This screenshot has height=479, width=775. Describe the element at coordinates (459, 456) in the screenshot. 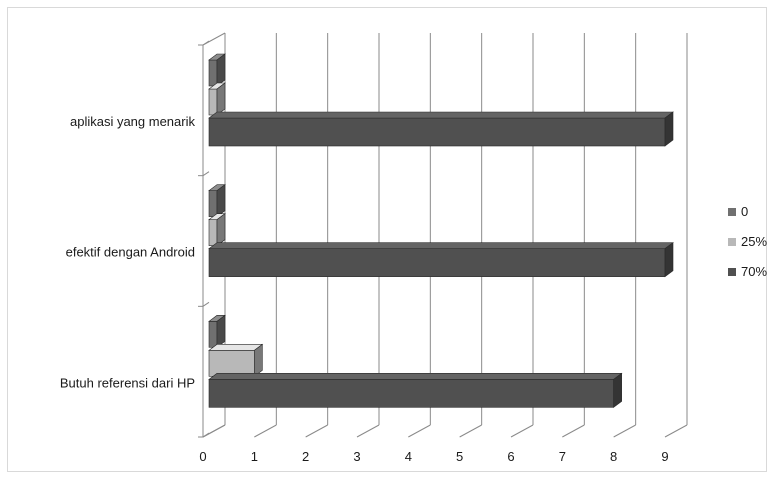

I see `x-tick-label: 5` at that location.